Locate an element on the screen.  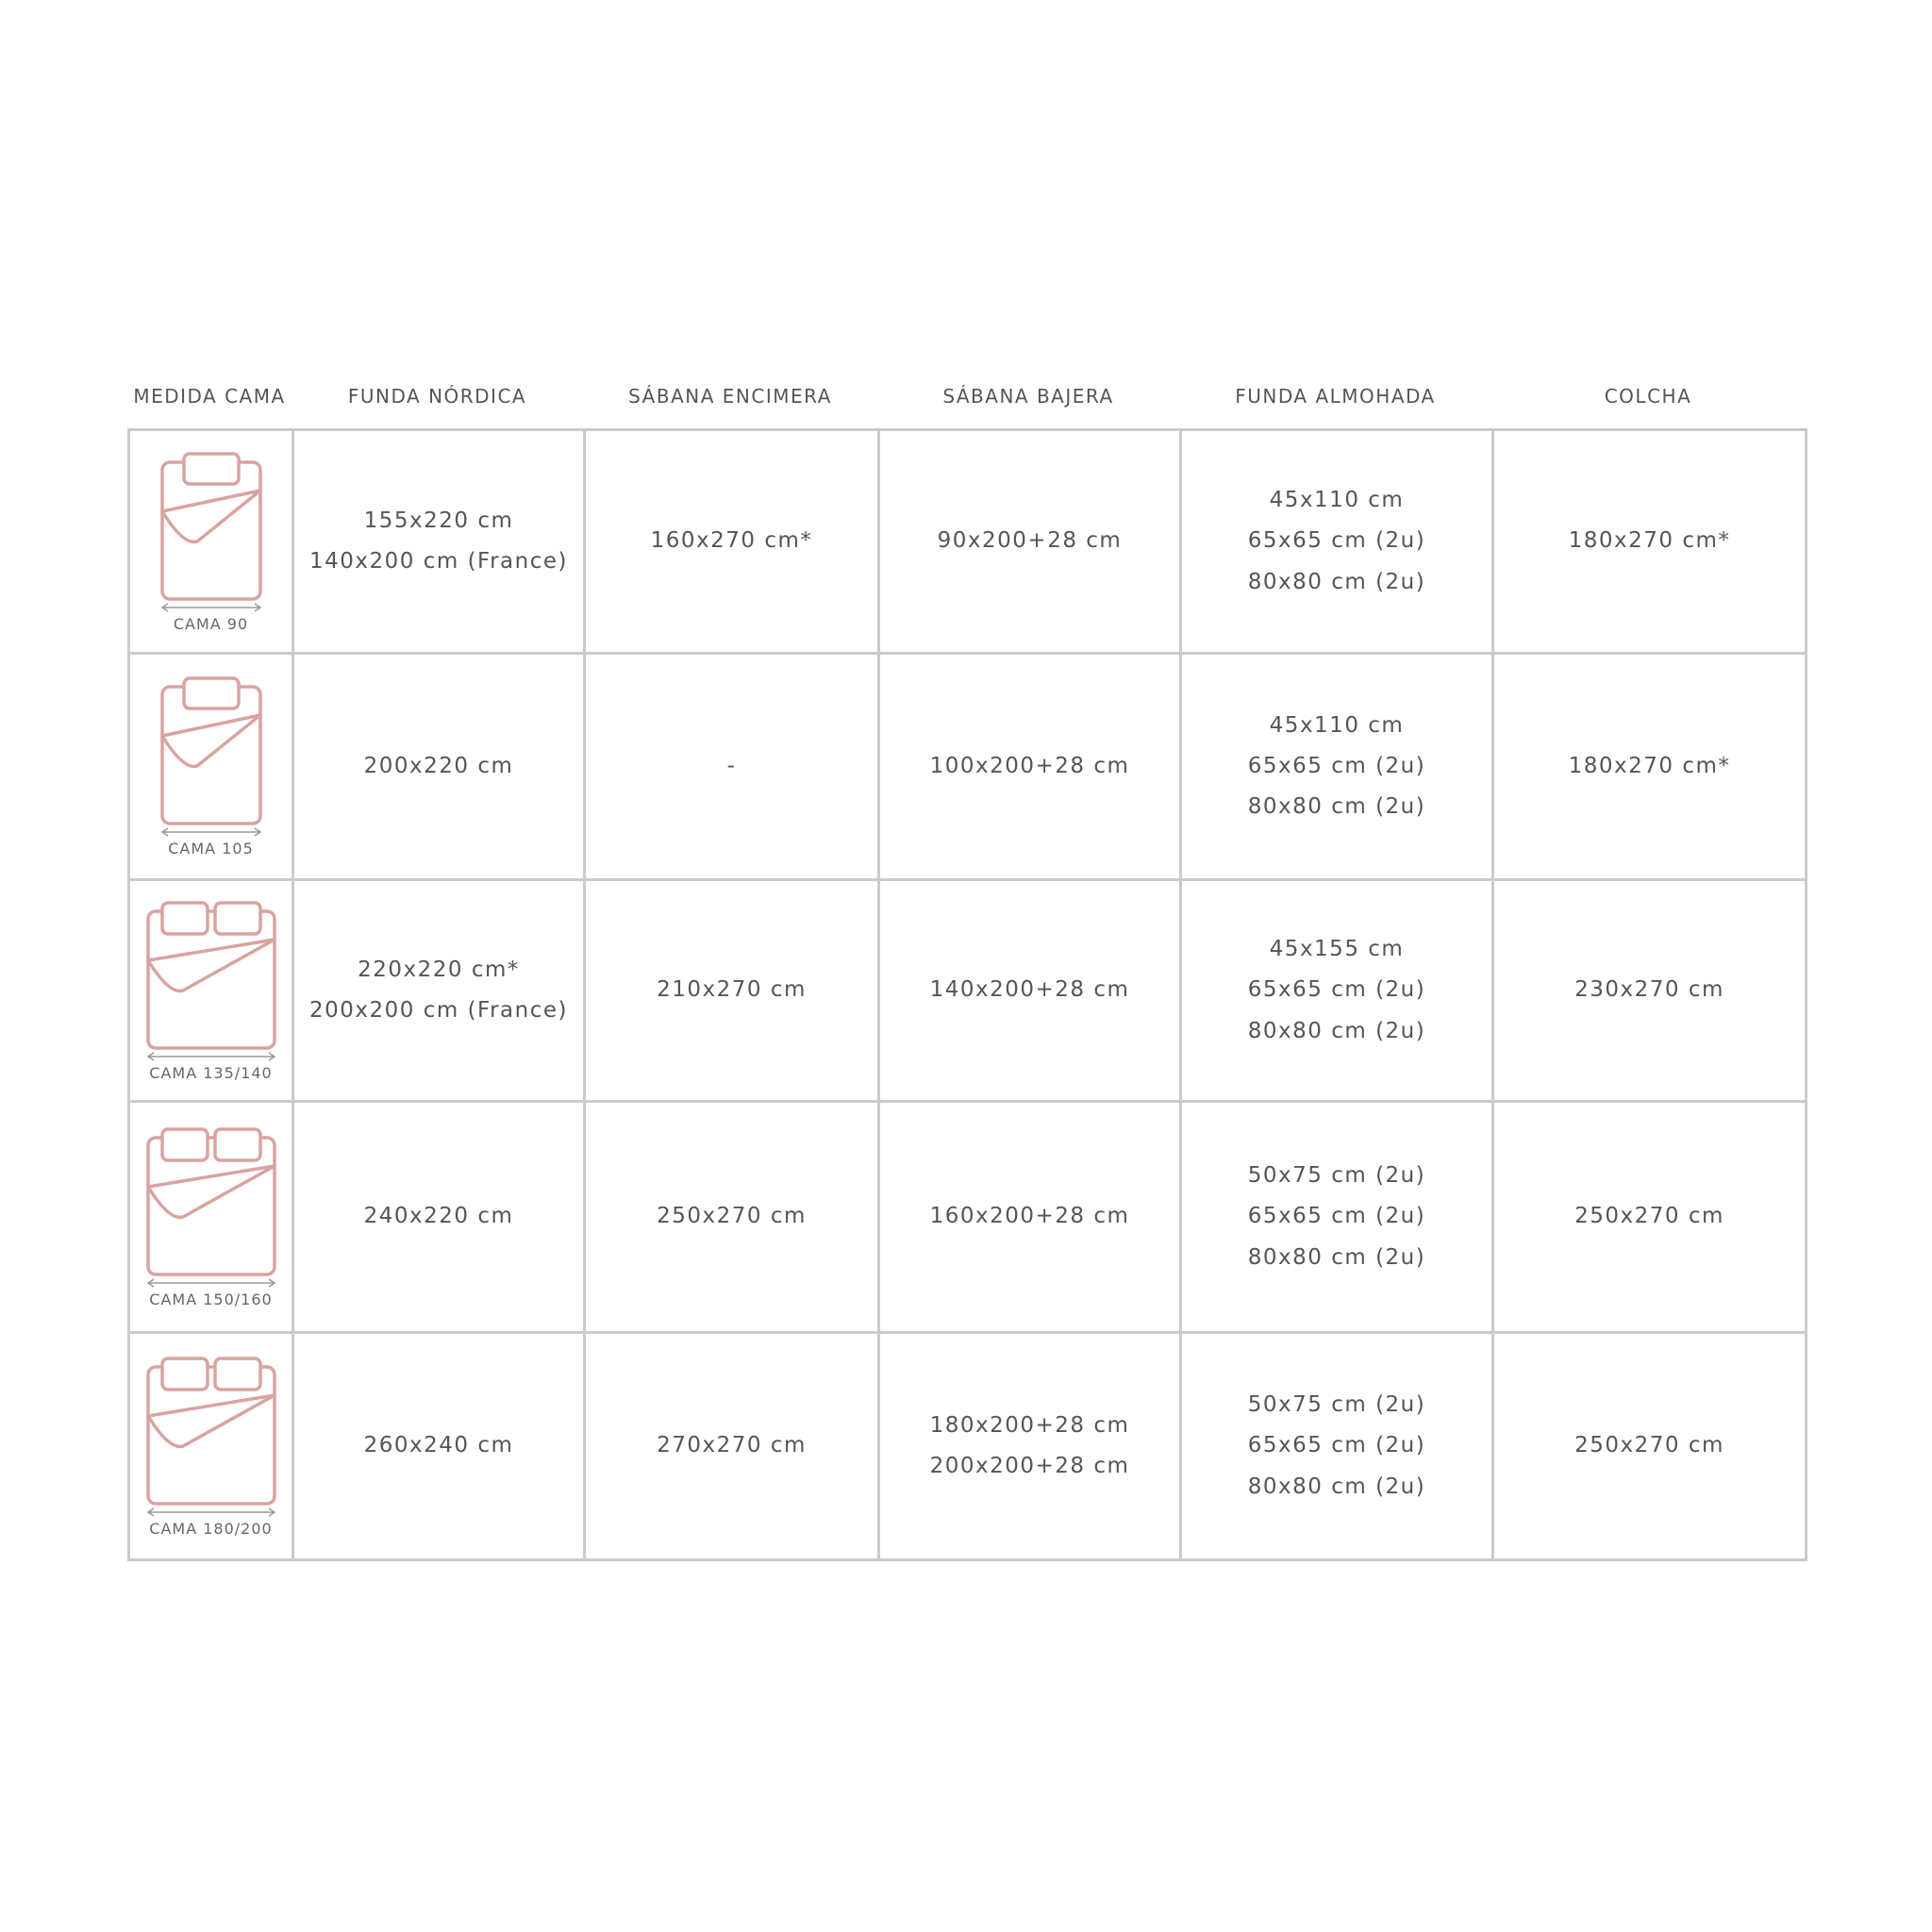
size-value: - is located at coordinates (731, 766).